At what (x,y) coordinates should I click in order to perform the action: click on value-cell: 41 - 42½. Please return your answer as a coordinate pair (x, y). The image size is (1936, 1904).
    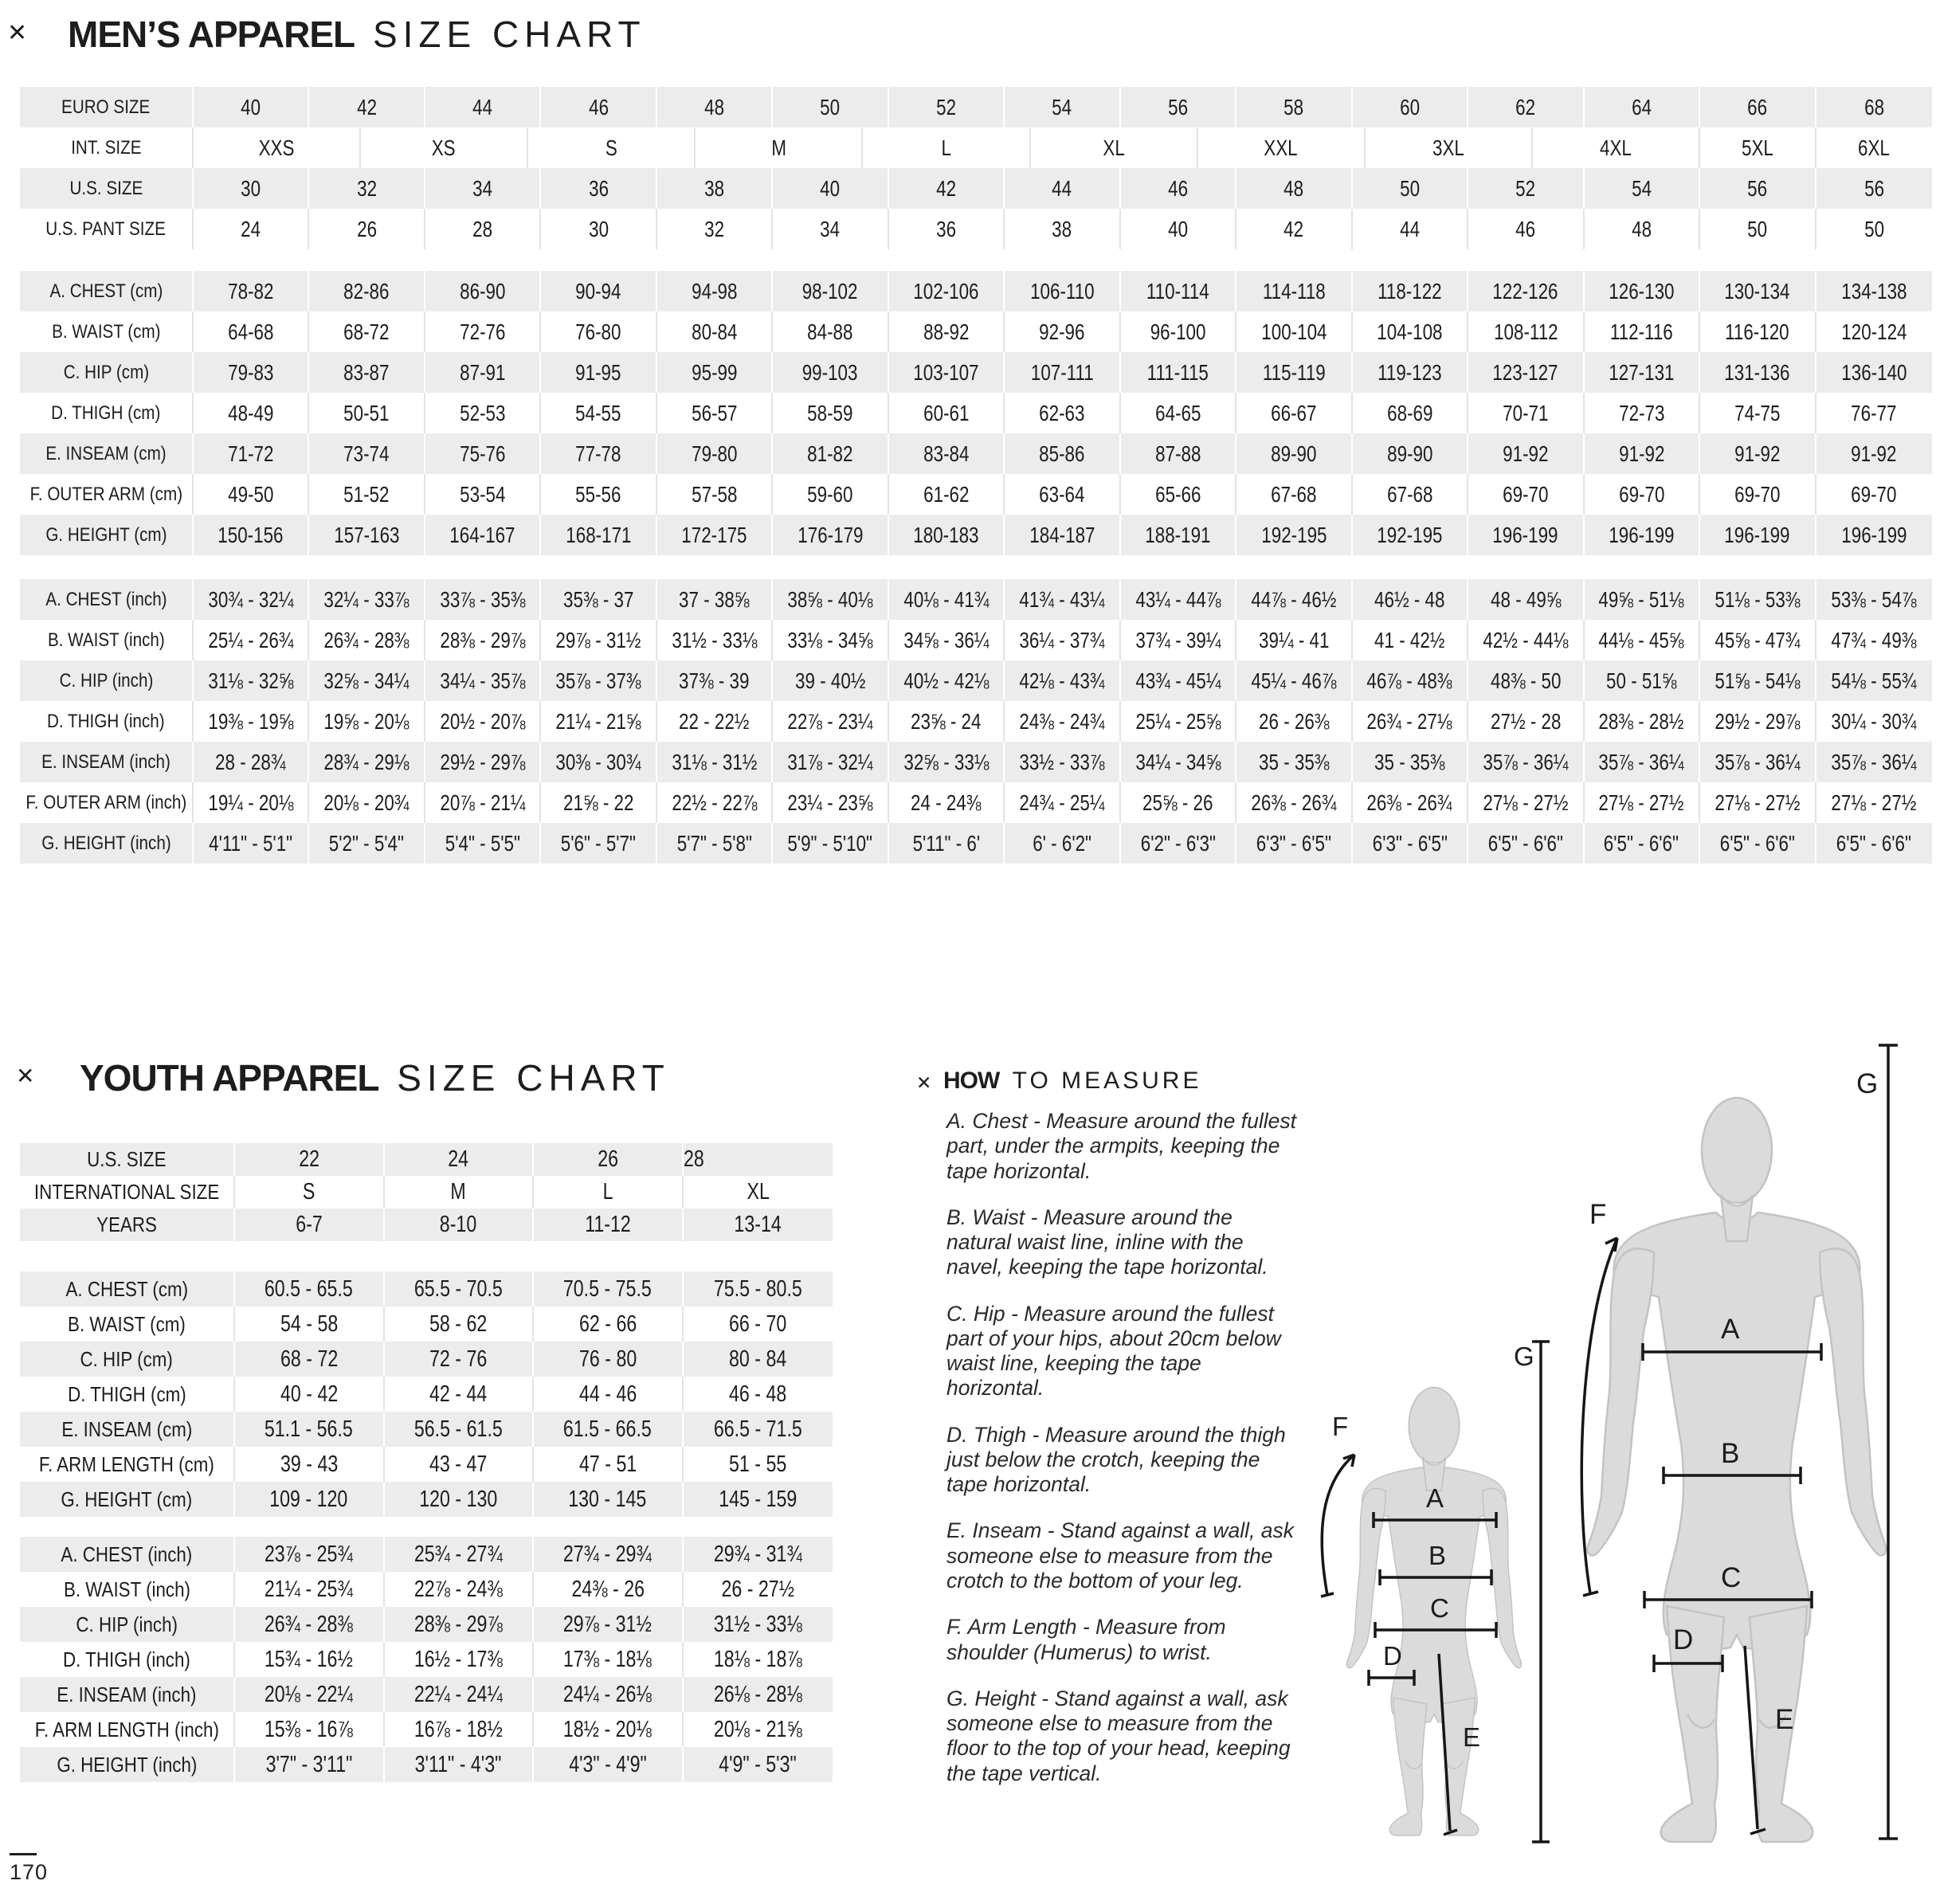
    Looking at the image, I should click on (1411, 640).